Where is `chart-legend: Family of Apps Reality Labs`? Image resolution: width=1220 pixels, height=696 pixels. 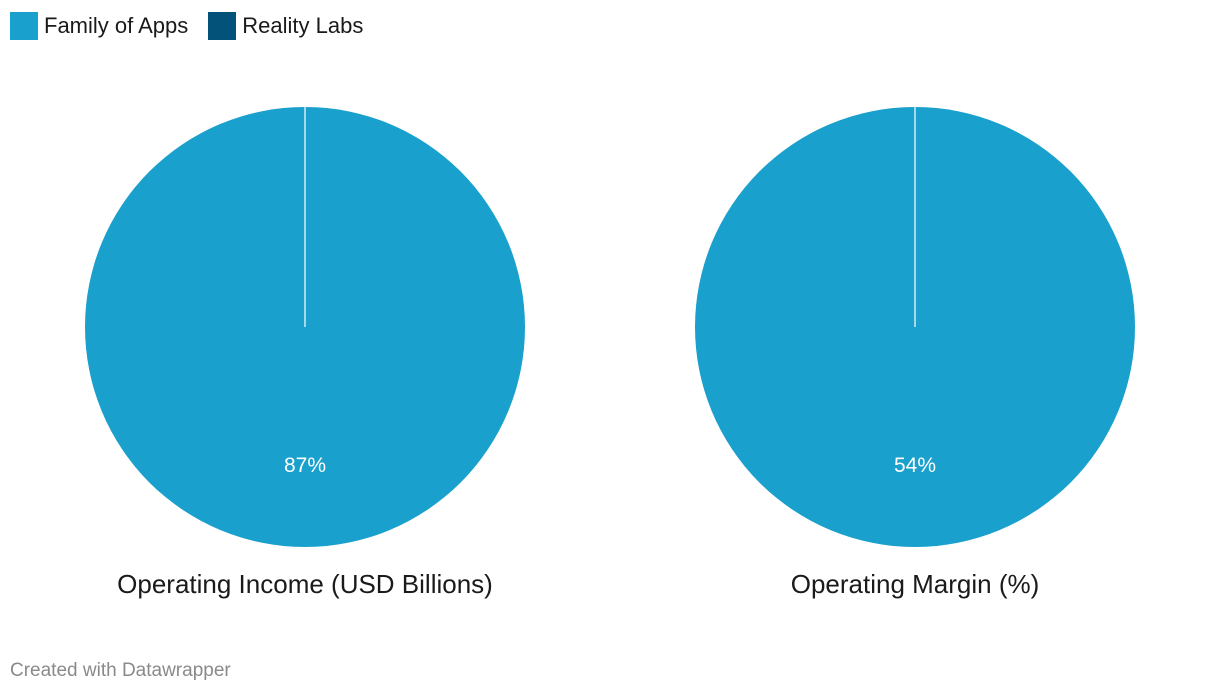 chart-legend: Family of Apps Reality Labs is located at coordinates (196, 26).